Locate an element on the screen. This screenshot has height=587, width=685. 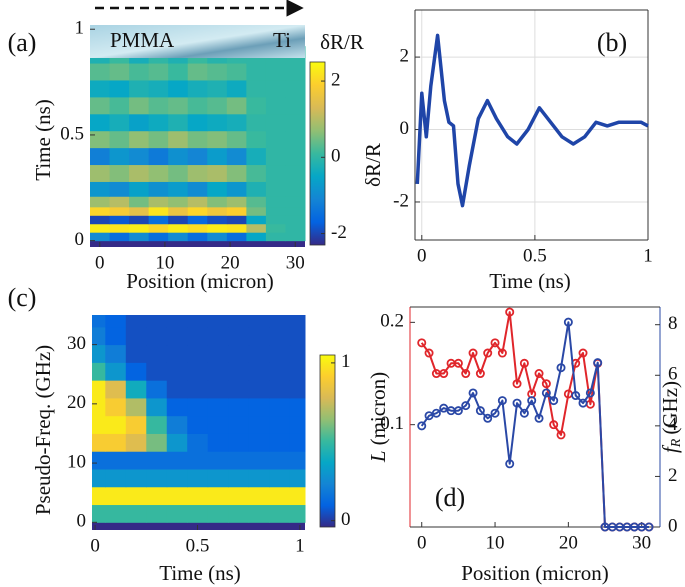
colorbar-tick-label: 0 is located at coordinates (336, 156).